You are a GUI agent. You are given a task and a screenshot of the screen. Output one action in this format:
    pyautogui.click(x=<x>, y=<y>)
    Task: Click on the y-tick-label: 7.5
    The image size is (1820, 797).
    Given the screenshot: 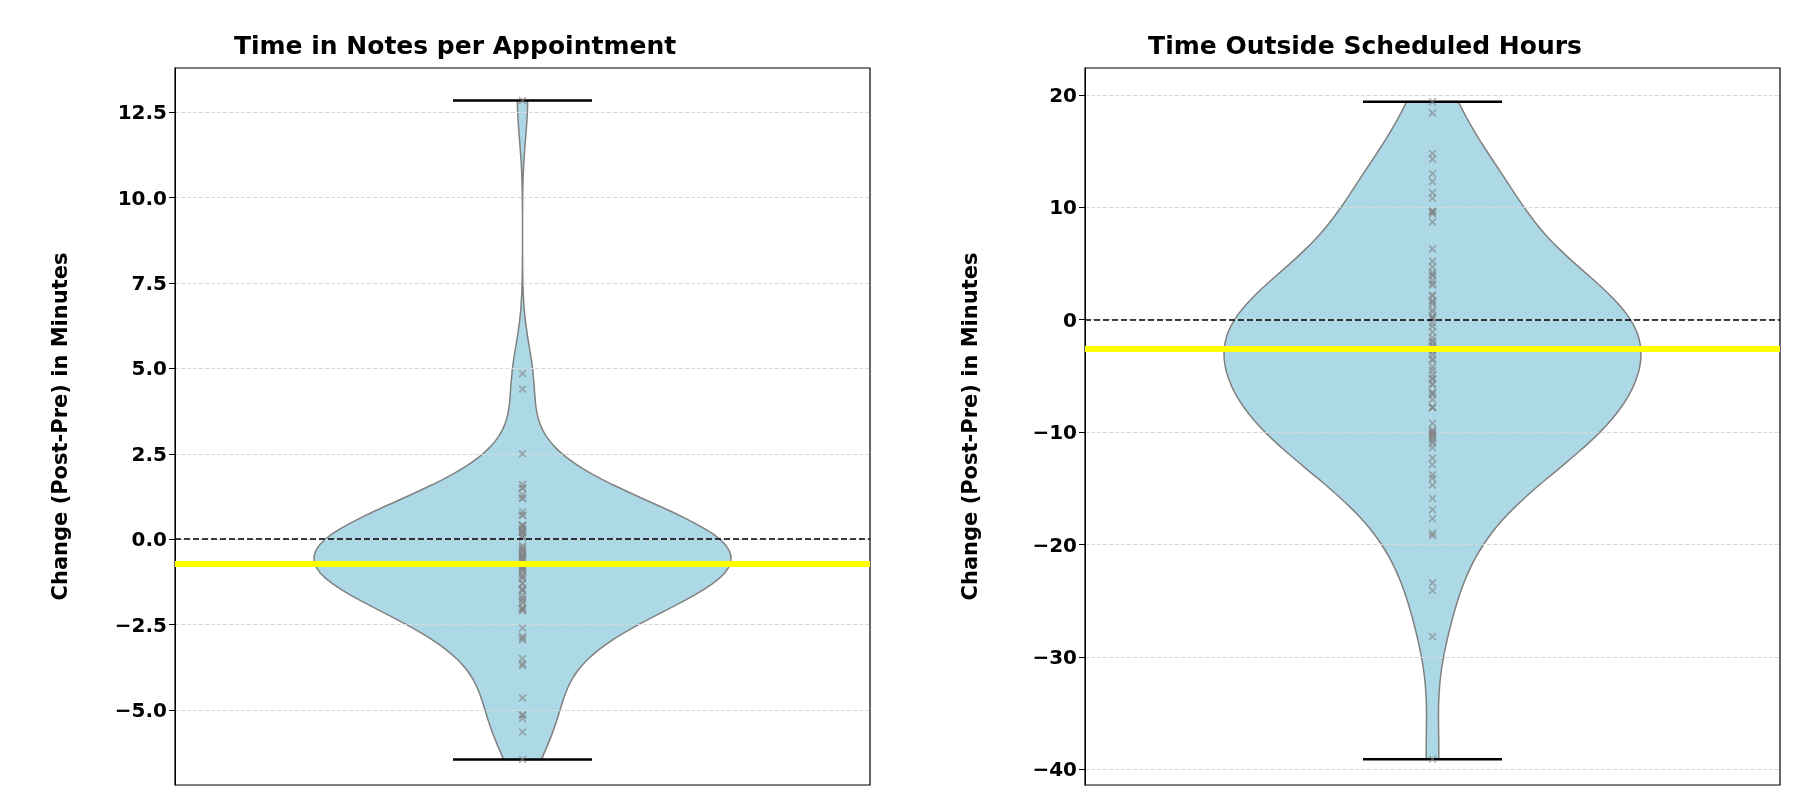 What is the action you would take?
    pyautogui.click(x=149, y=283)
    